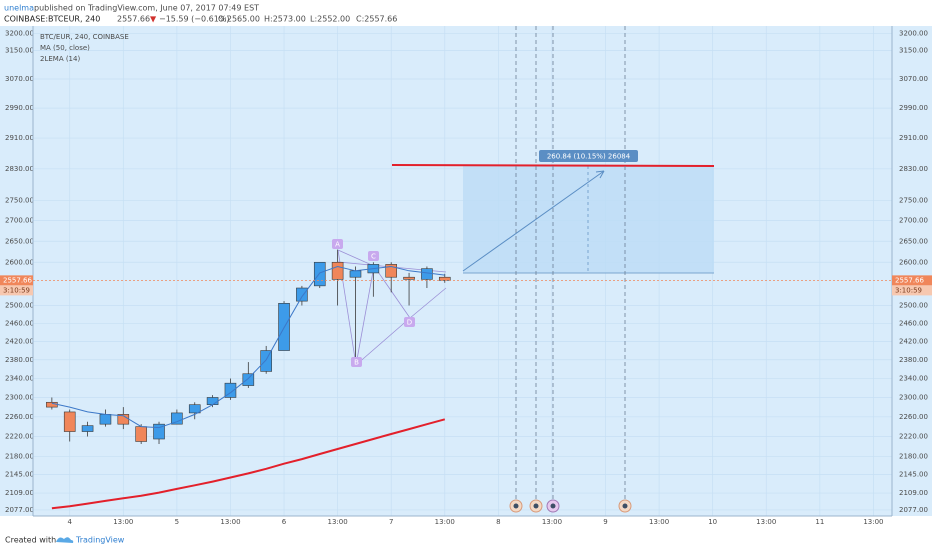 The height and width of the screenshot is (550, 932). I want to click on pattern-line, so click(374, 307).